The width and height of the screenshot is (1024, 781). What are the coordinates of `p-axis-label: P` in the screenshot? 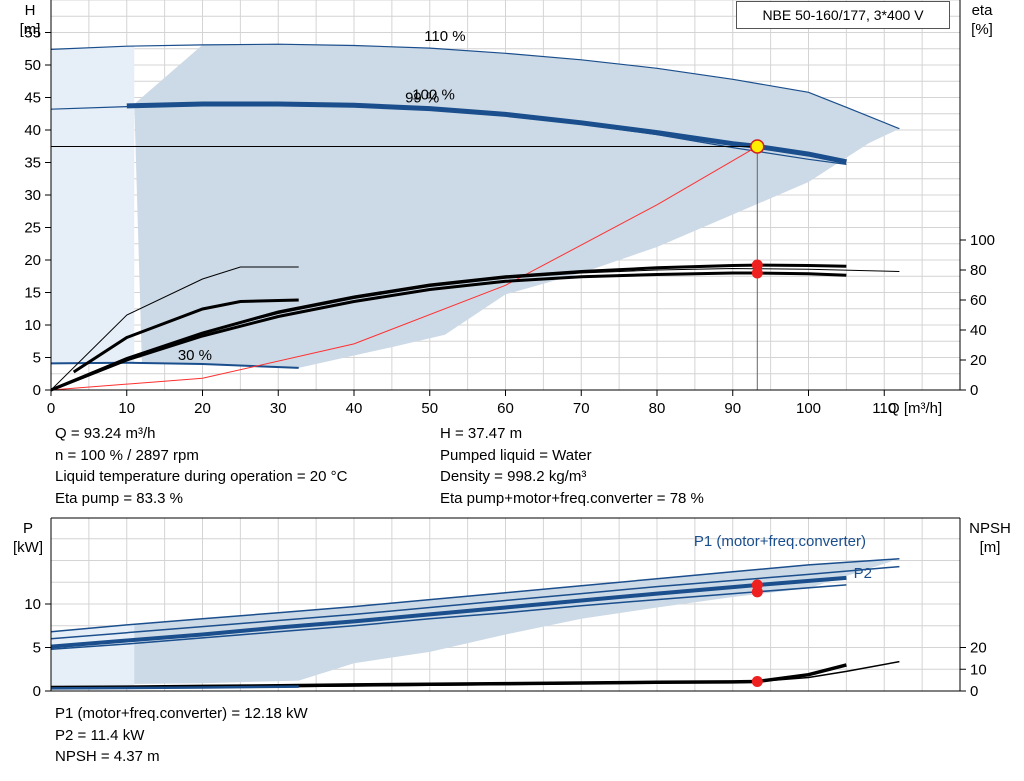 It's located at (28, 528).